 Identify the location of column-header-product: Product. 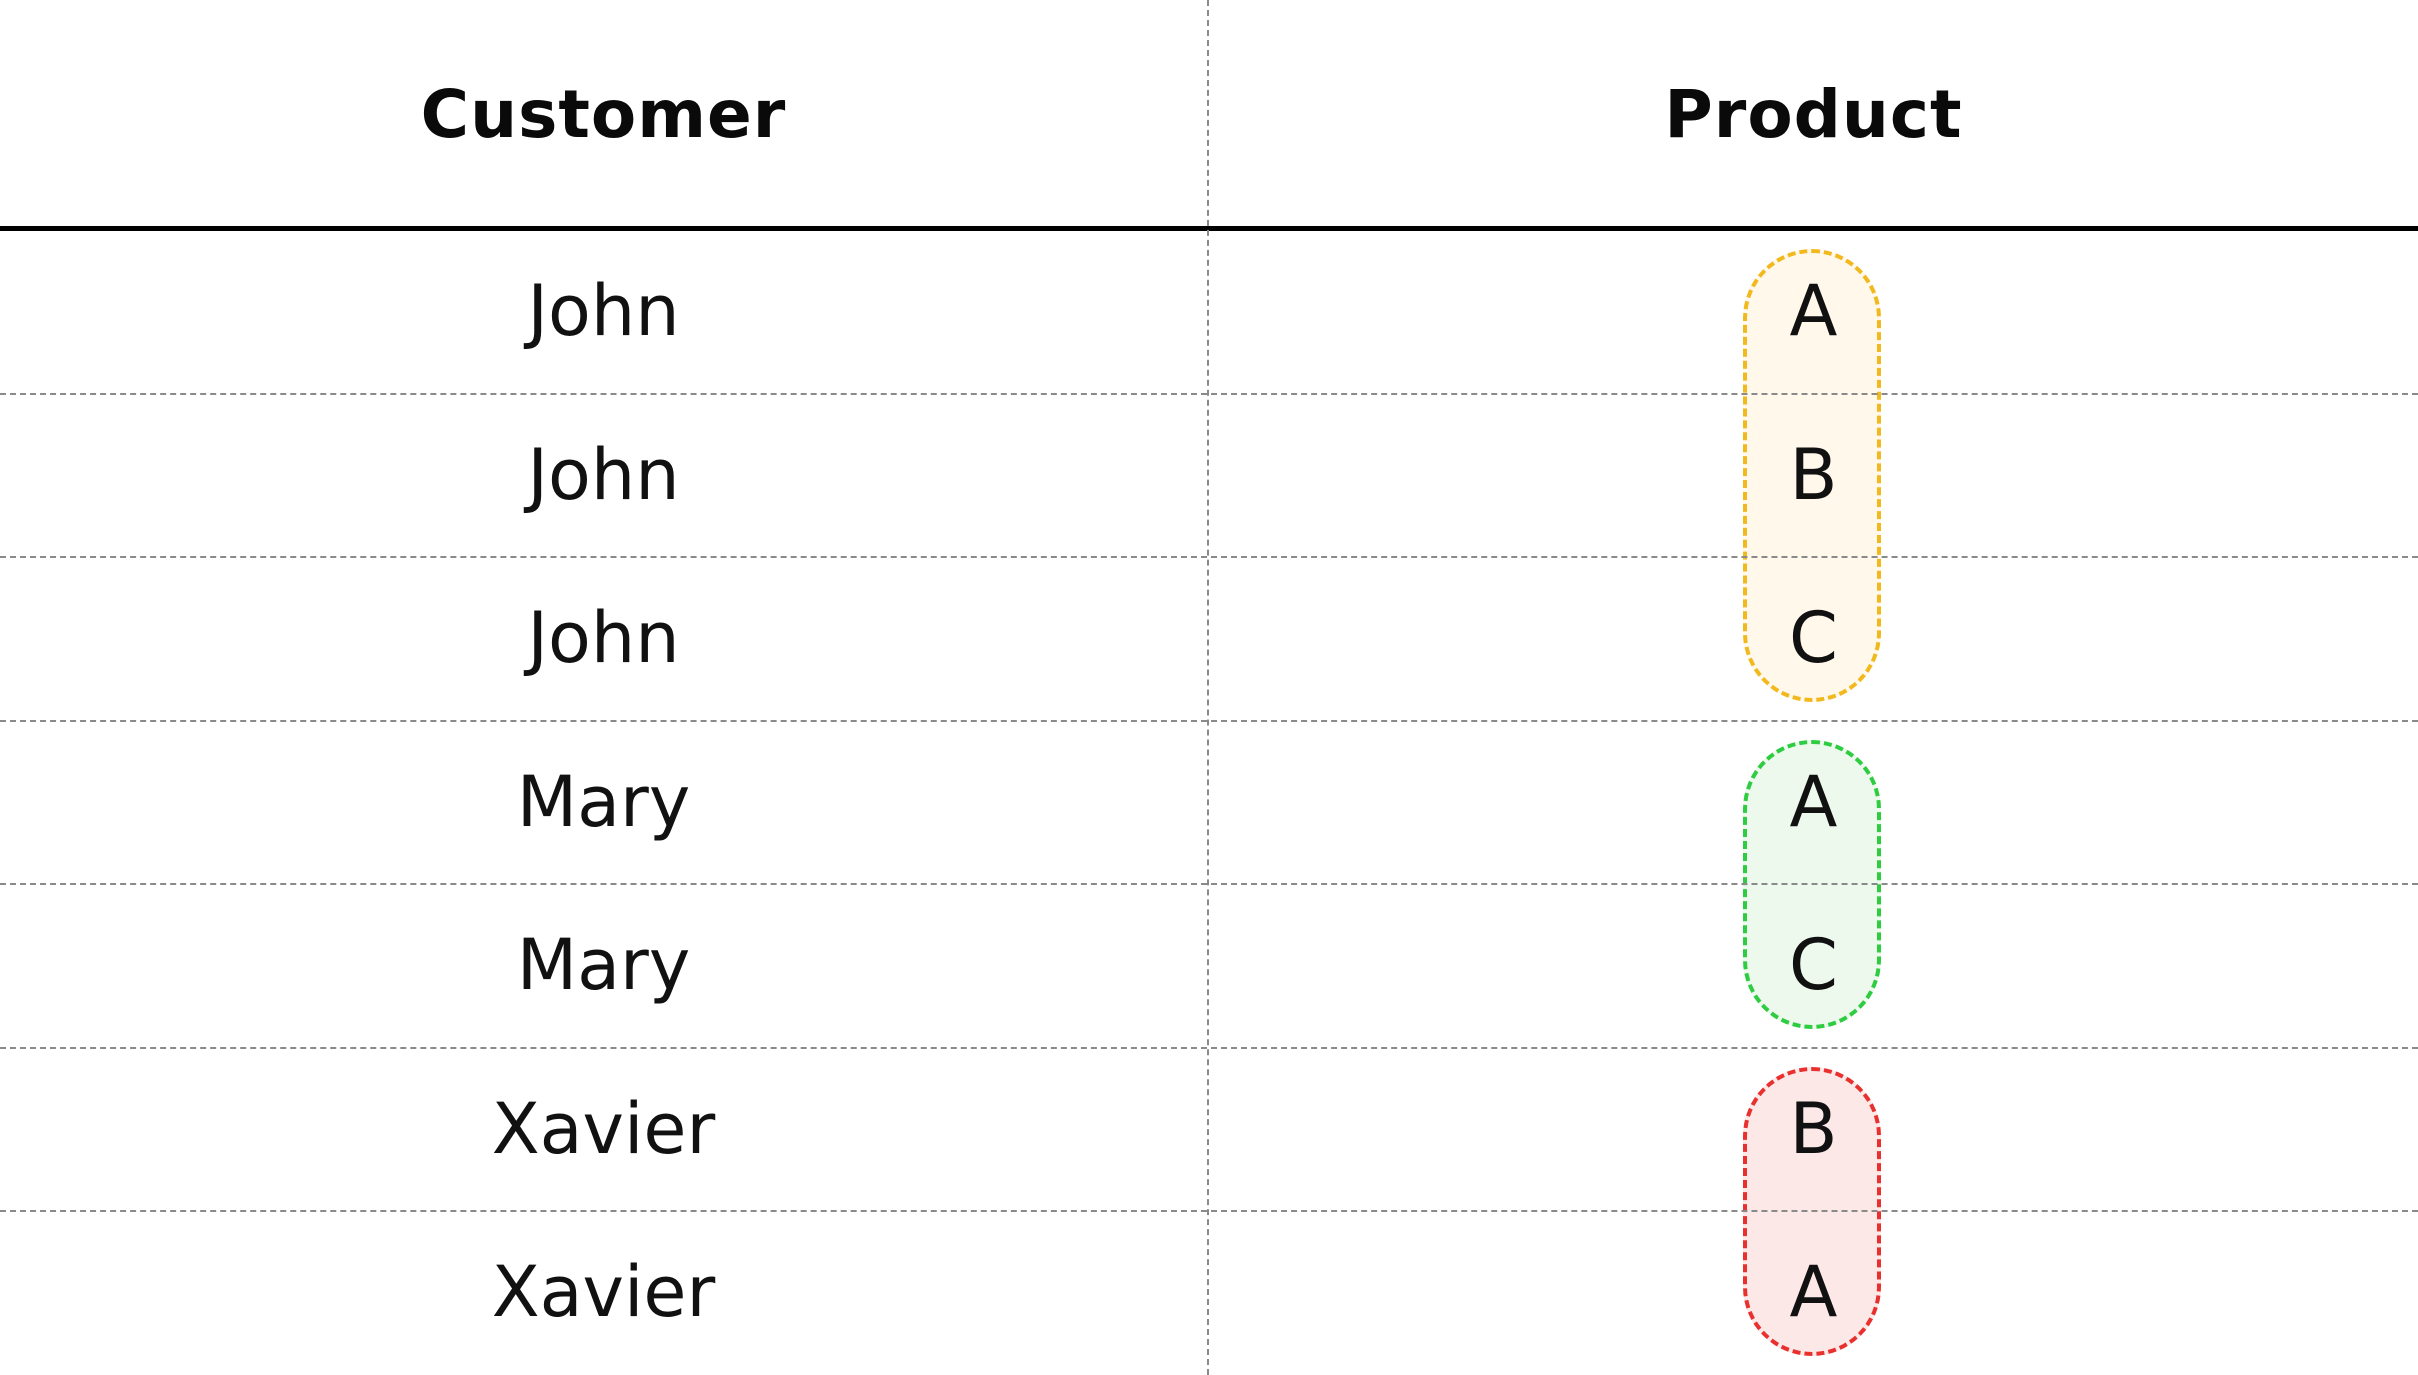
(1813, 114).